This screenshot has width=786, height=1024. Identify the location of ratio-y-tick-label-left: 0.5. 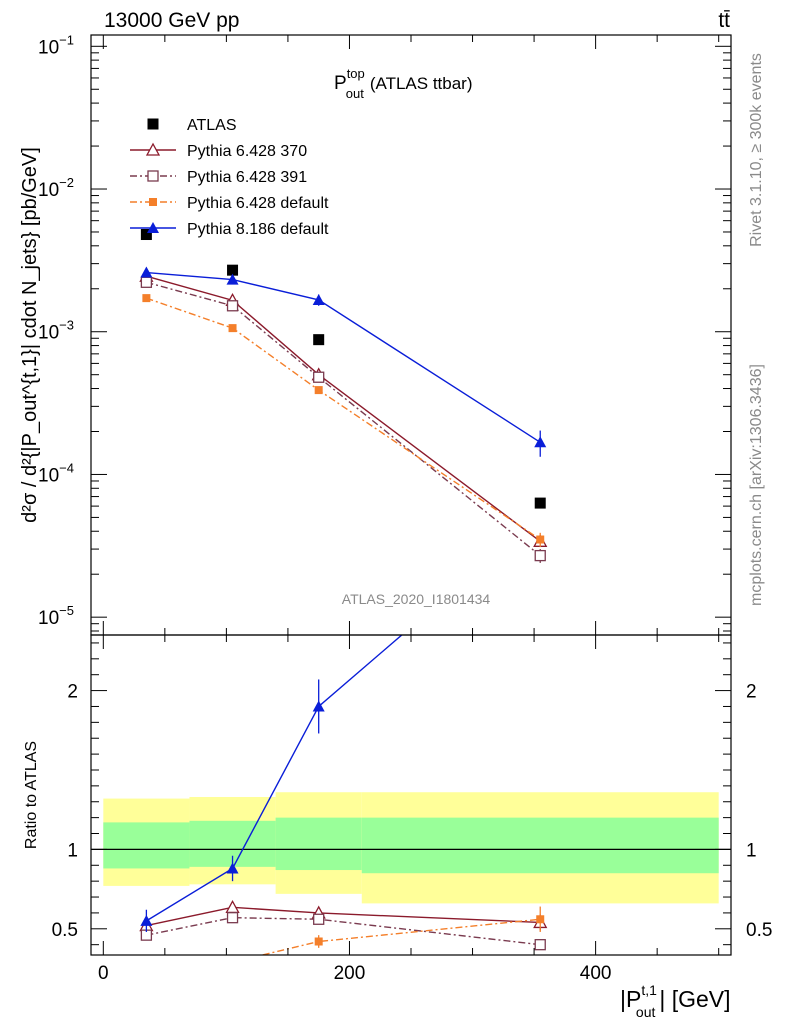
(65, 930).